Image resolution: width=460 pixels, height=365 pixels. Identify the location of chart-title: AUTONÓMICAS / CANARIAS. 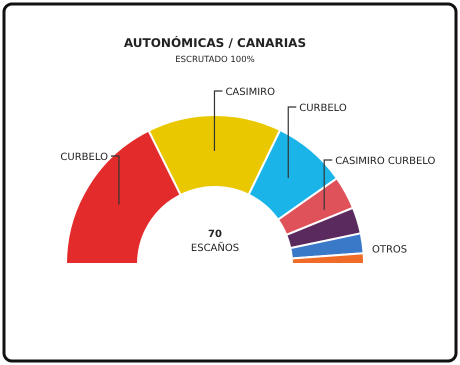
(215, 42).